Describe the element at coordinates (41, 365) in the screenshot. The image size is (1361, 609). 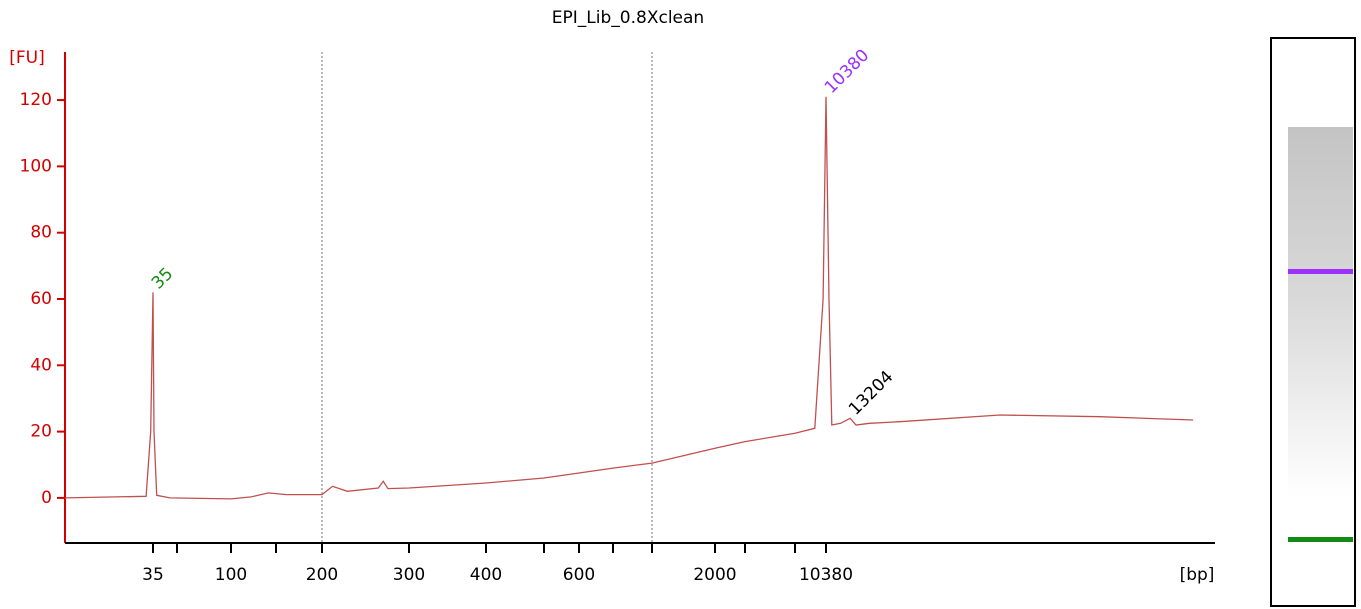
I see `y-tick-label: 40` at that location.